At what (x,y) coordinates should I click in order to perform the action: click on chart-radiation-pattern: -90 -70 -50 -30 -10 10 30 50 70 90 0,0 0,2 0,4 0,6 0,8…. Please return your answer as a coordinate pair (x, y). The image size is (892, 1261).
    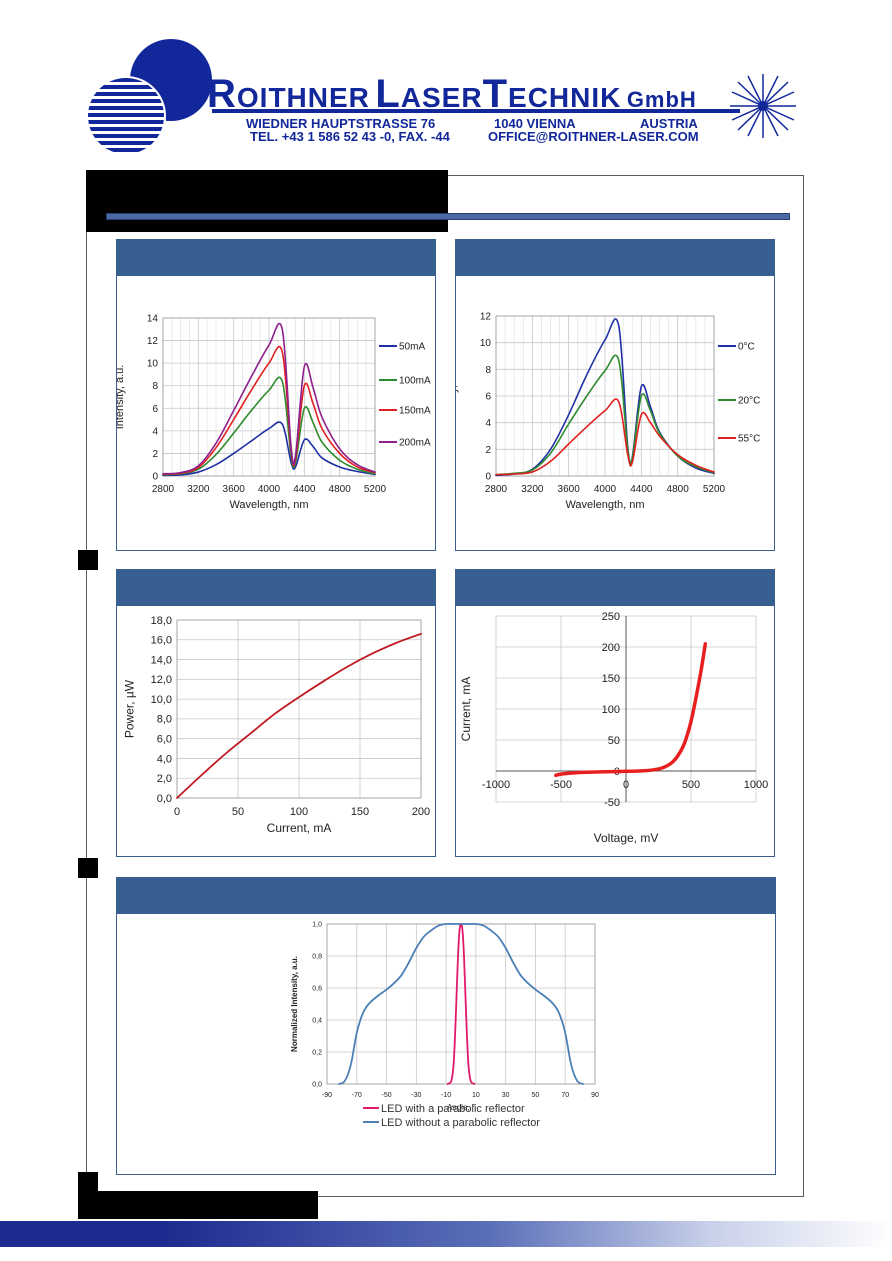
    Looking at the image, I should click on (444, 1025).